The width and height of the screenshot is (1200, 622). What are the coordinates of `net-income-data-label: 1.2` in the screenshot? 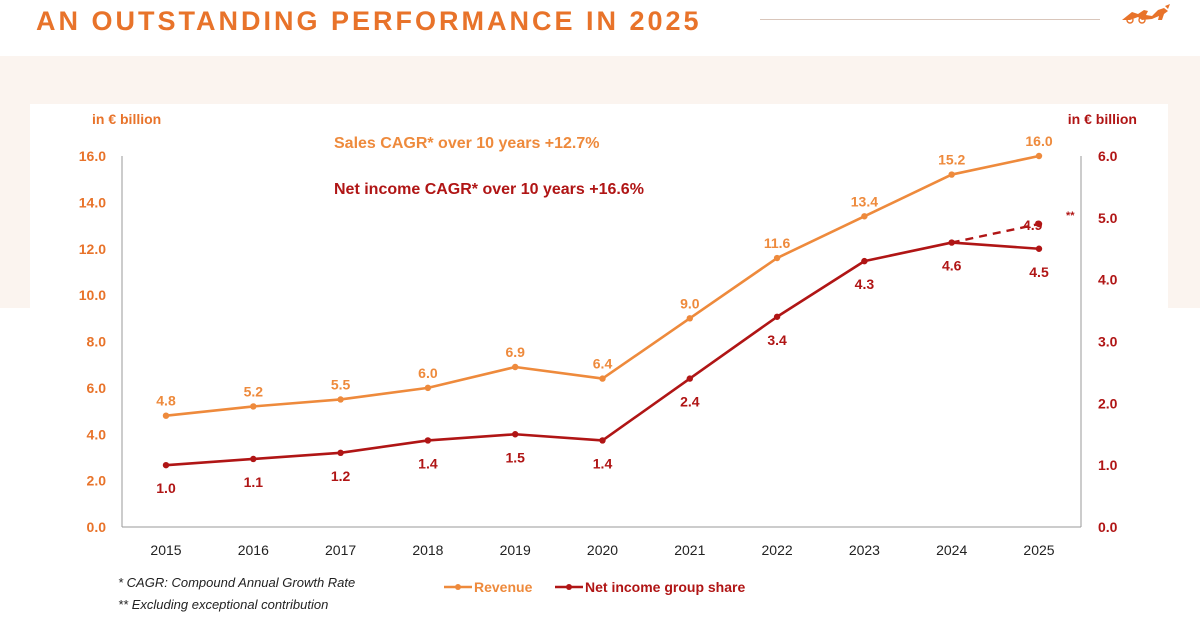 It's located at (341, 476).